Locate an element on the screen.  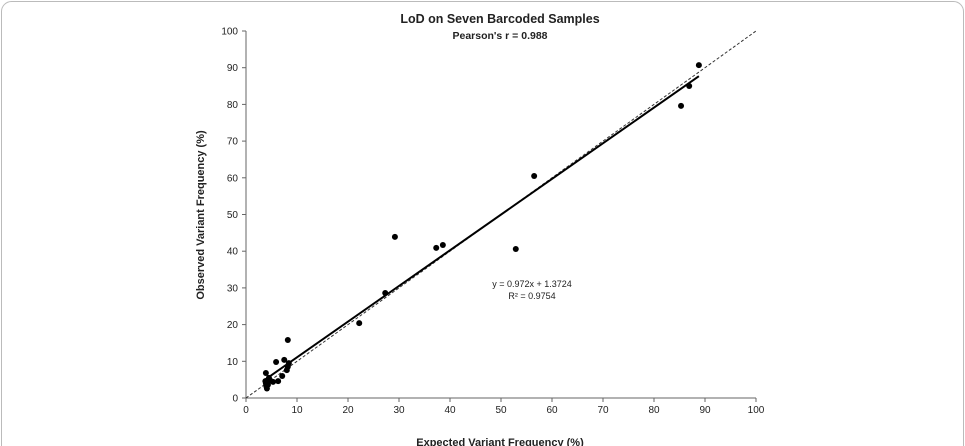
y-tick-label: 80 is located at coordinates (233, 105).